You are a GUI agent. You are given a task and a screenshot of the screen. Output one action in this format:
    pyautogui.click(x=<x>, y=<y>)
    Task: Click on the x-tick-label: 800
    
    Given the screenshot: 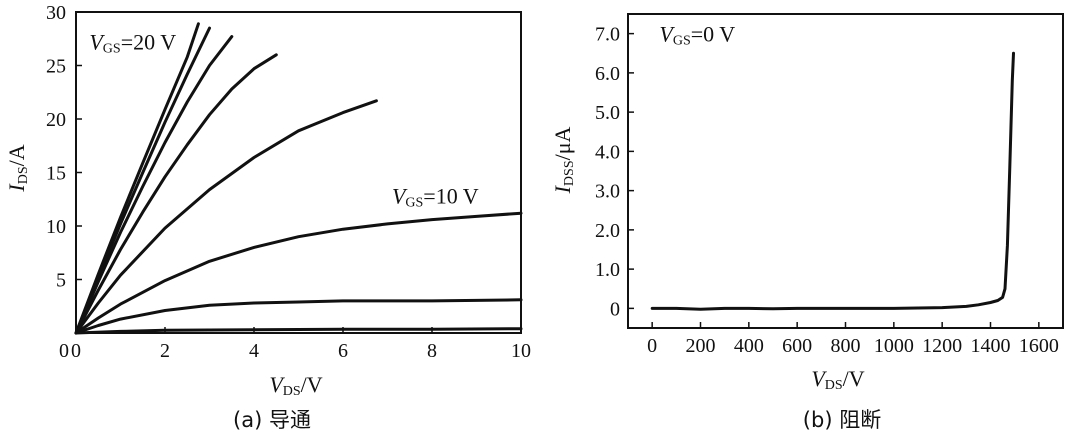 What is the action you would take?
    pyautogui.click(x=846, y=346)
    